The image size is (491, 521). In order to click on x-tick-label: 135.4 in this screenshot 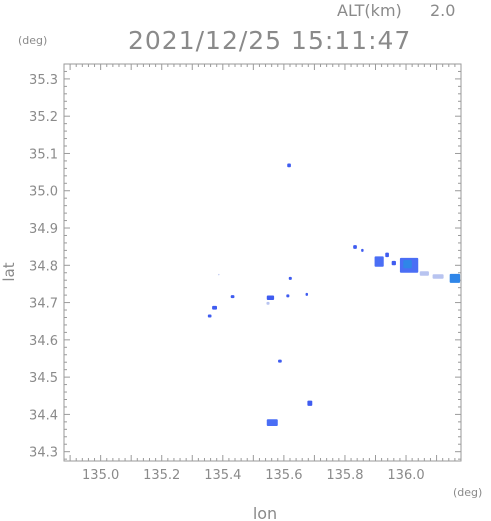, I will do `click(222, 475)`.